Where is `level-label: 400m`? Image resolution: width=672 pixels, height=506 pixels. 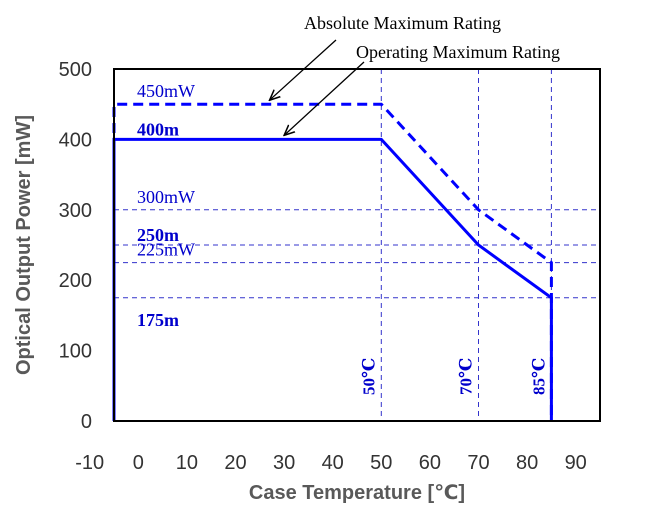
level-label: 400m is located at coordinates (158, 129).